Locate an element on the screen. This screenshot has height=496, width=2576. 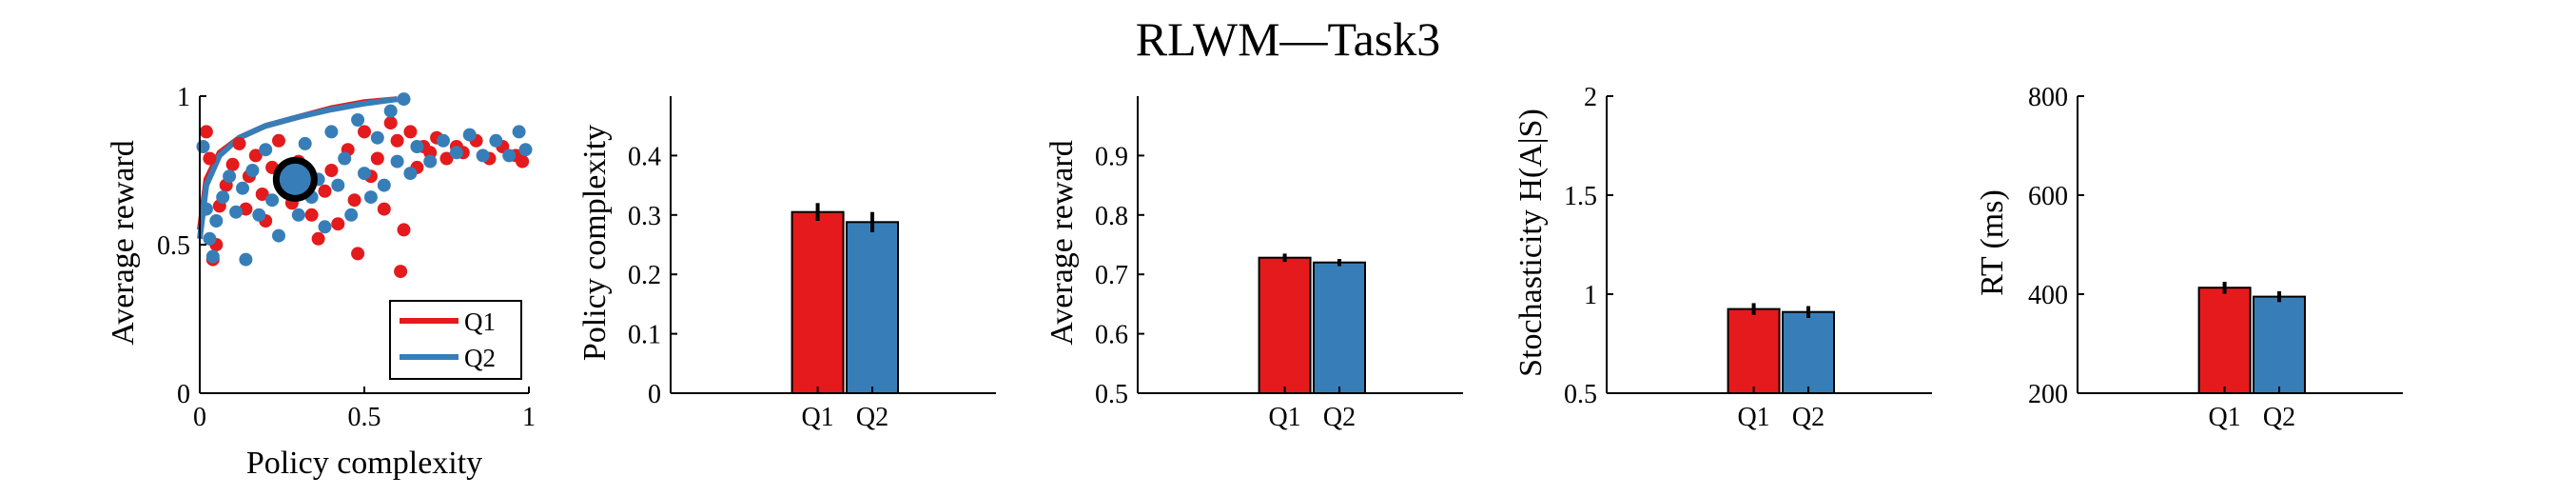
panel-rt: RT (ms) Q1 Q2 200 400 600 800 is located at coordinates (2189, 257).